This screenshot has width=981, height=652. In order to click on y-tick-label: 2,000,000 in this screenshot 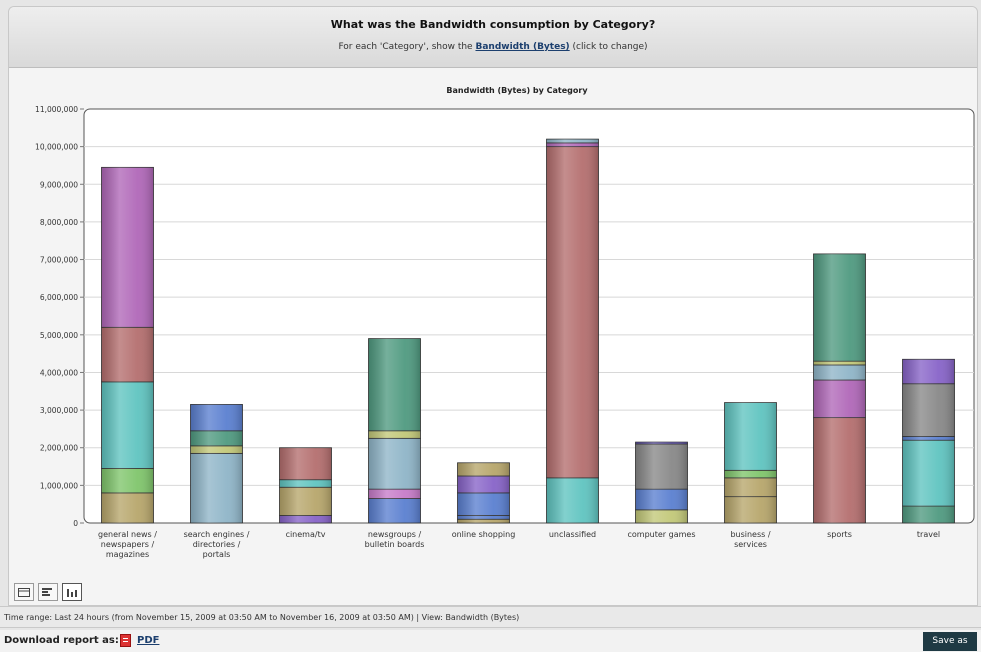, I will do `click(59, 448)`.